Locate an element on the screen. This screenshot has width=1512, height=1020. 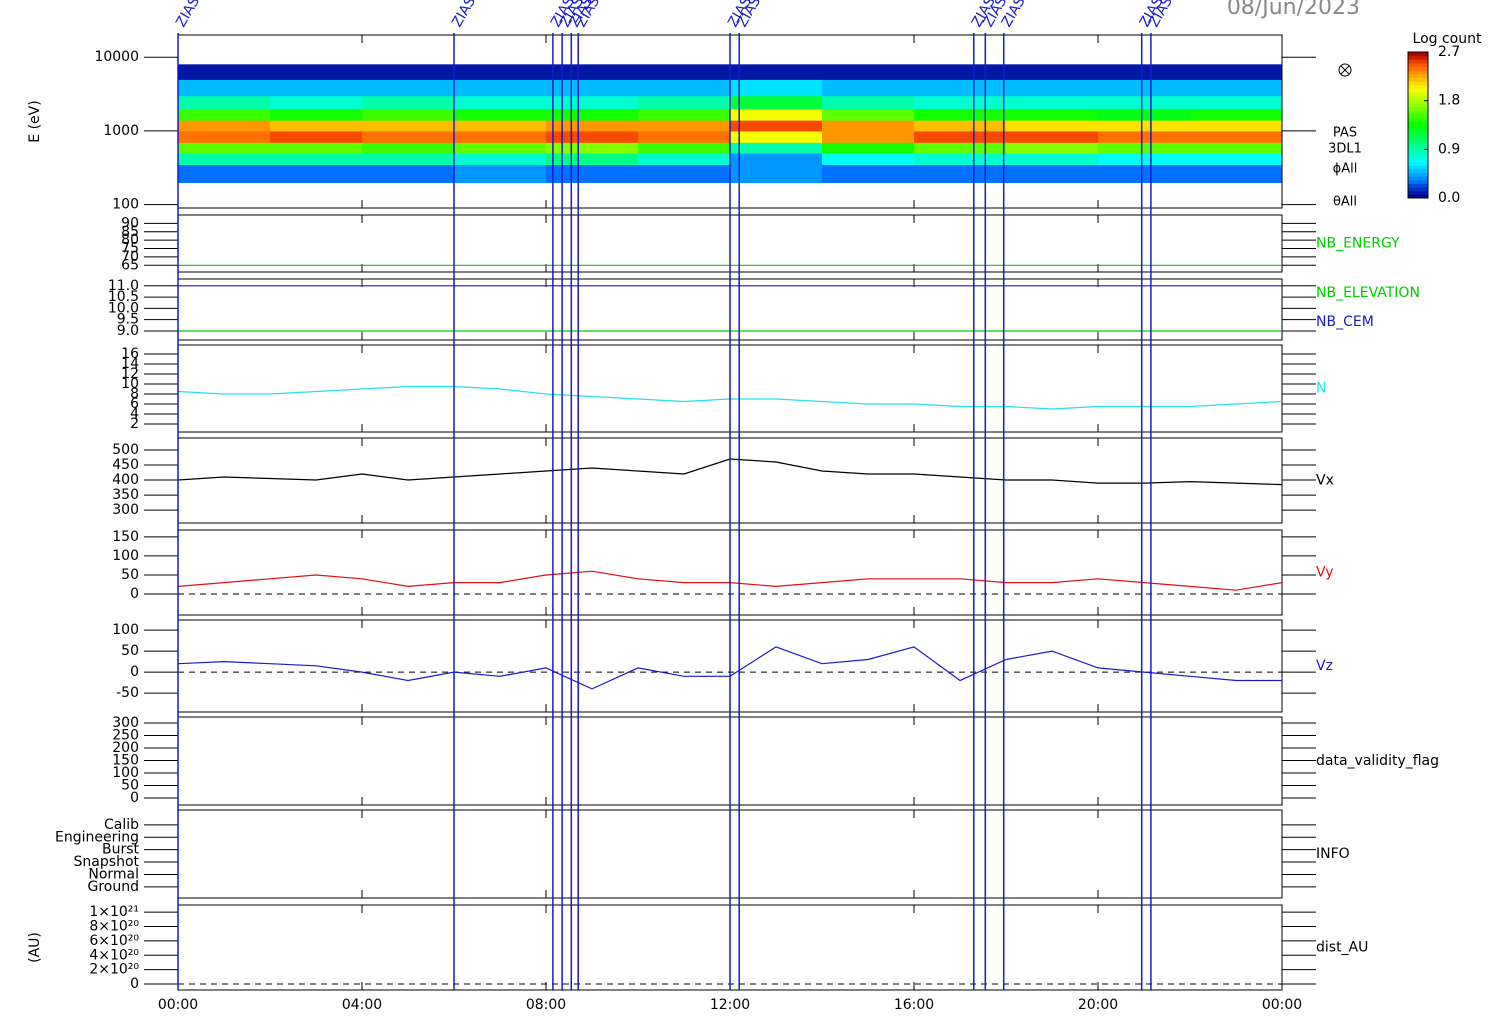
y-tick-label: 200 is located at coordinates (125, 748).